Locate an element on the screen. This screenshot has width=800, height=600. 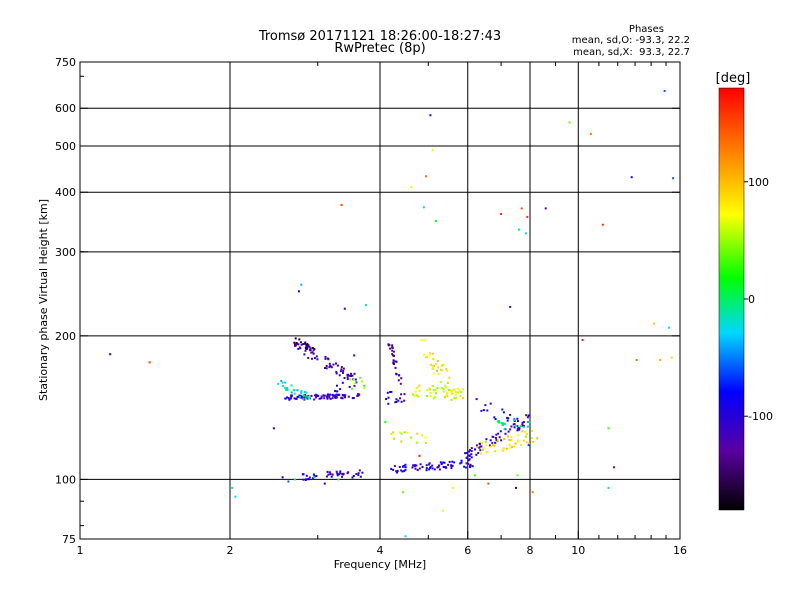
y-tick-label: 600 is located at coordinates (65, 108).